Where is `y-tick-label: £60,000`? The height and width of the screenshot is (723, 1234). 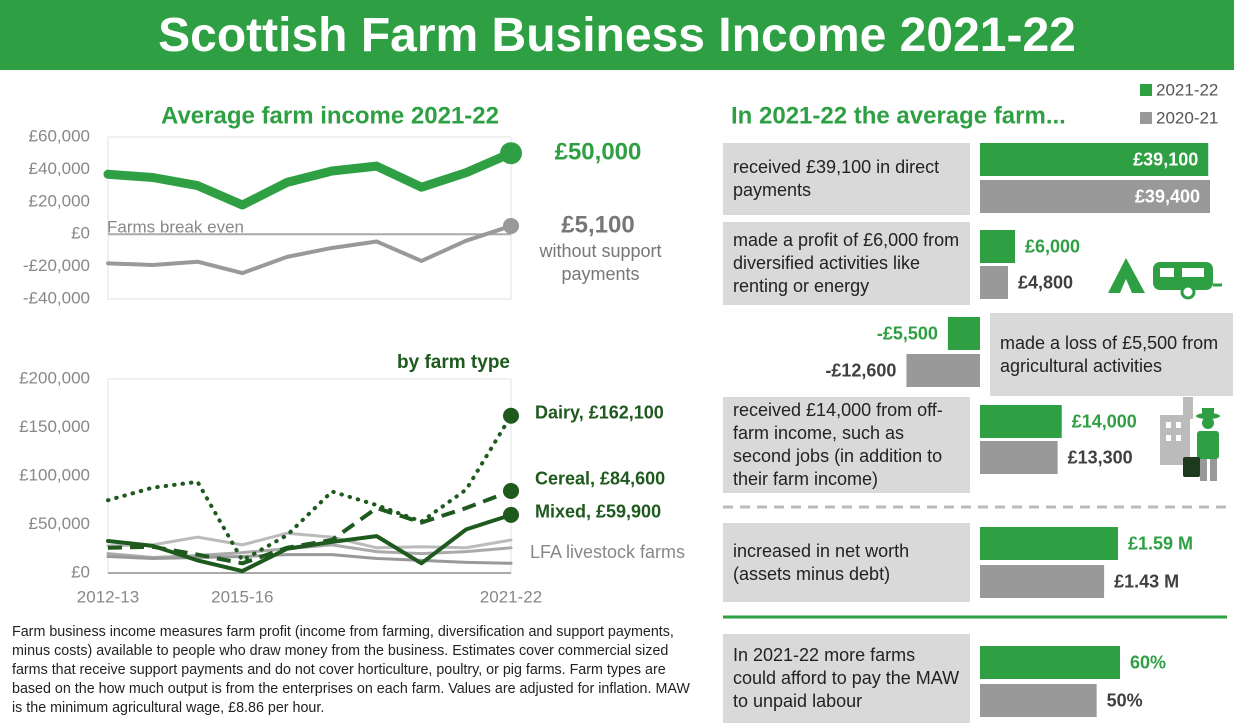 y-tick-label: £60,000 is located at coordinates (59, 135).